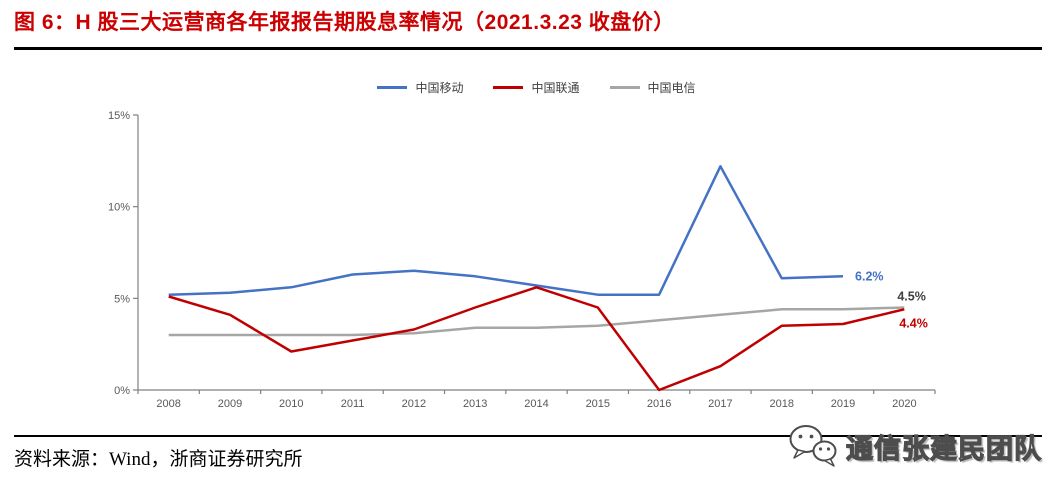 Image resolution: width=1056 pixels, height=493 pixels. What do you see at coordinates (528, 436) in the screenshot?
I see `footer-divider` at bounding box center [528, 436].